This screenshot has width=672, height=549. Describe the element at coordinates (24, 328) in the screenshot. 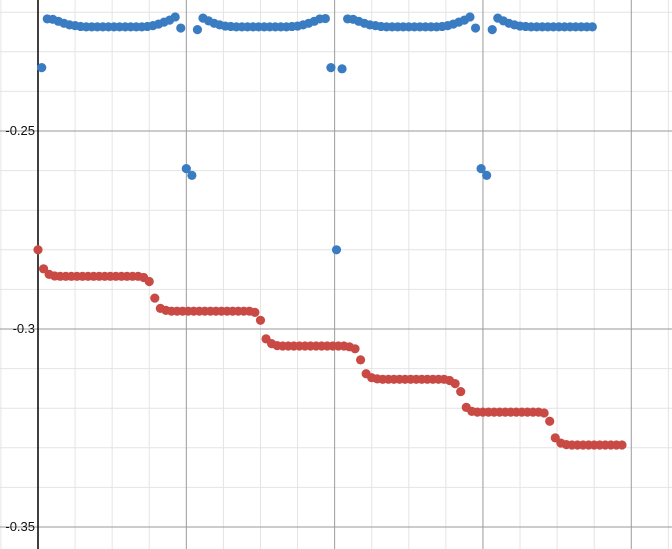

I see `y-tick-label: -0.3` at that location.